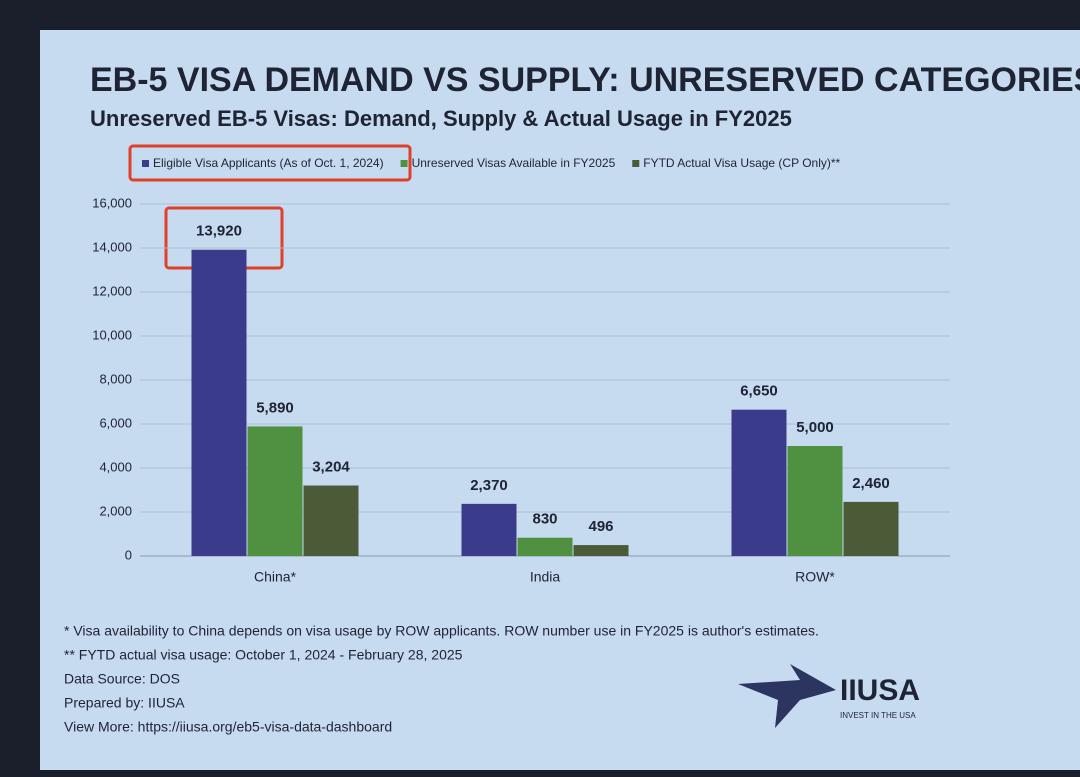  Describe the element at coordinates (871, 483) in the screenshot. I see `value-label: 2,460` at that location.